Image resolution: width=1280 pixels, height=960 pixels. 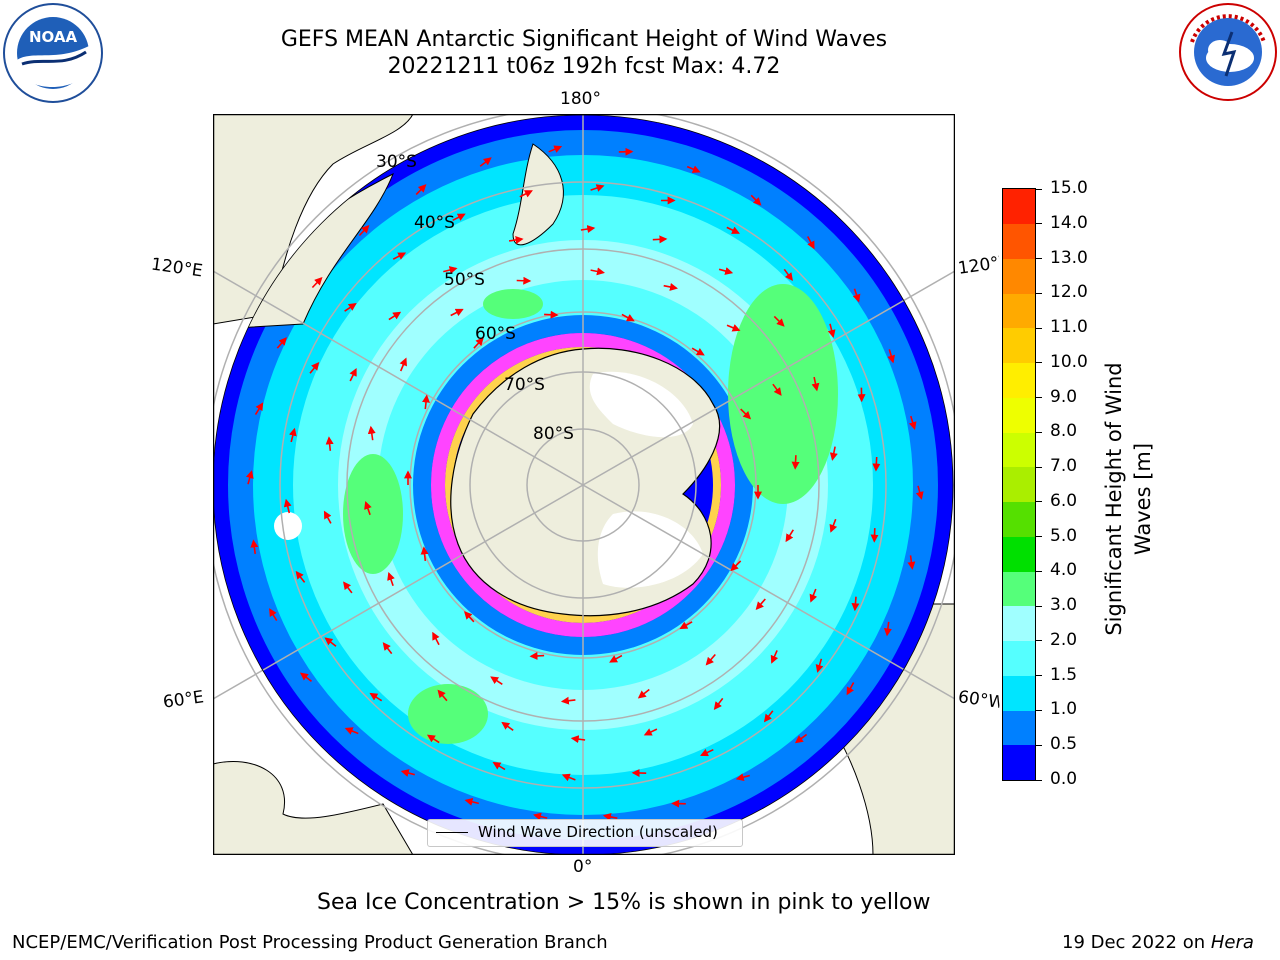 I want to click on lat-label-40s: 40°S, so click(x=434, y=223).